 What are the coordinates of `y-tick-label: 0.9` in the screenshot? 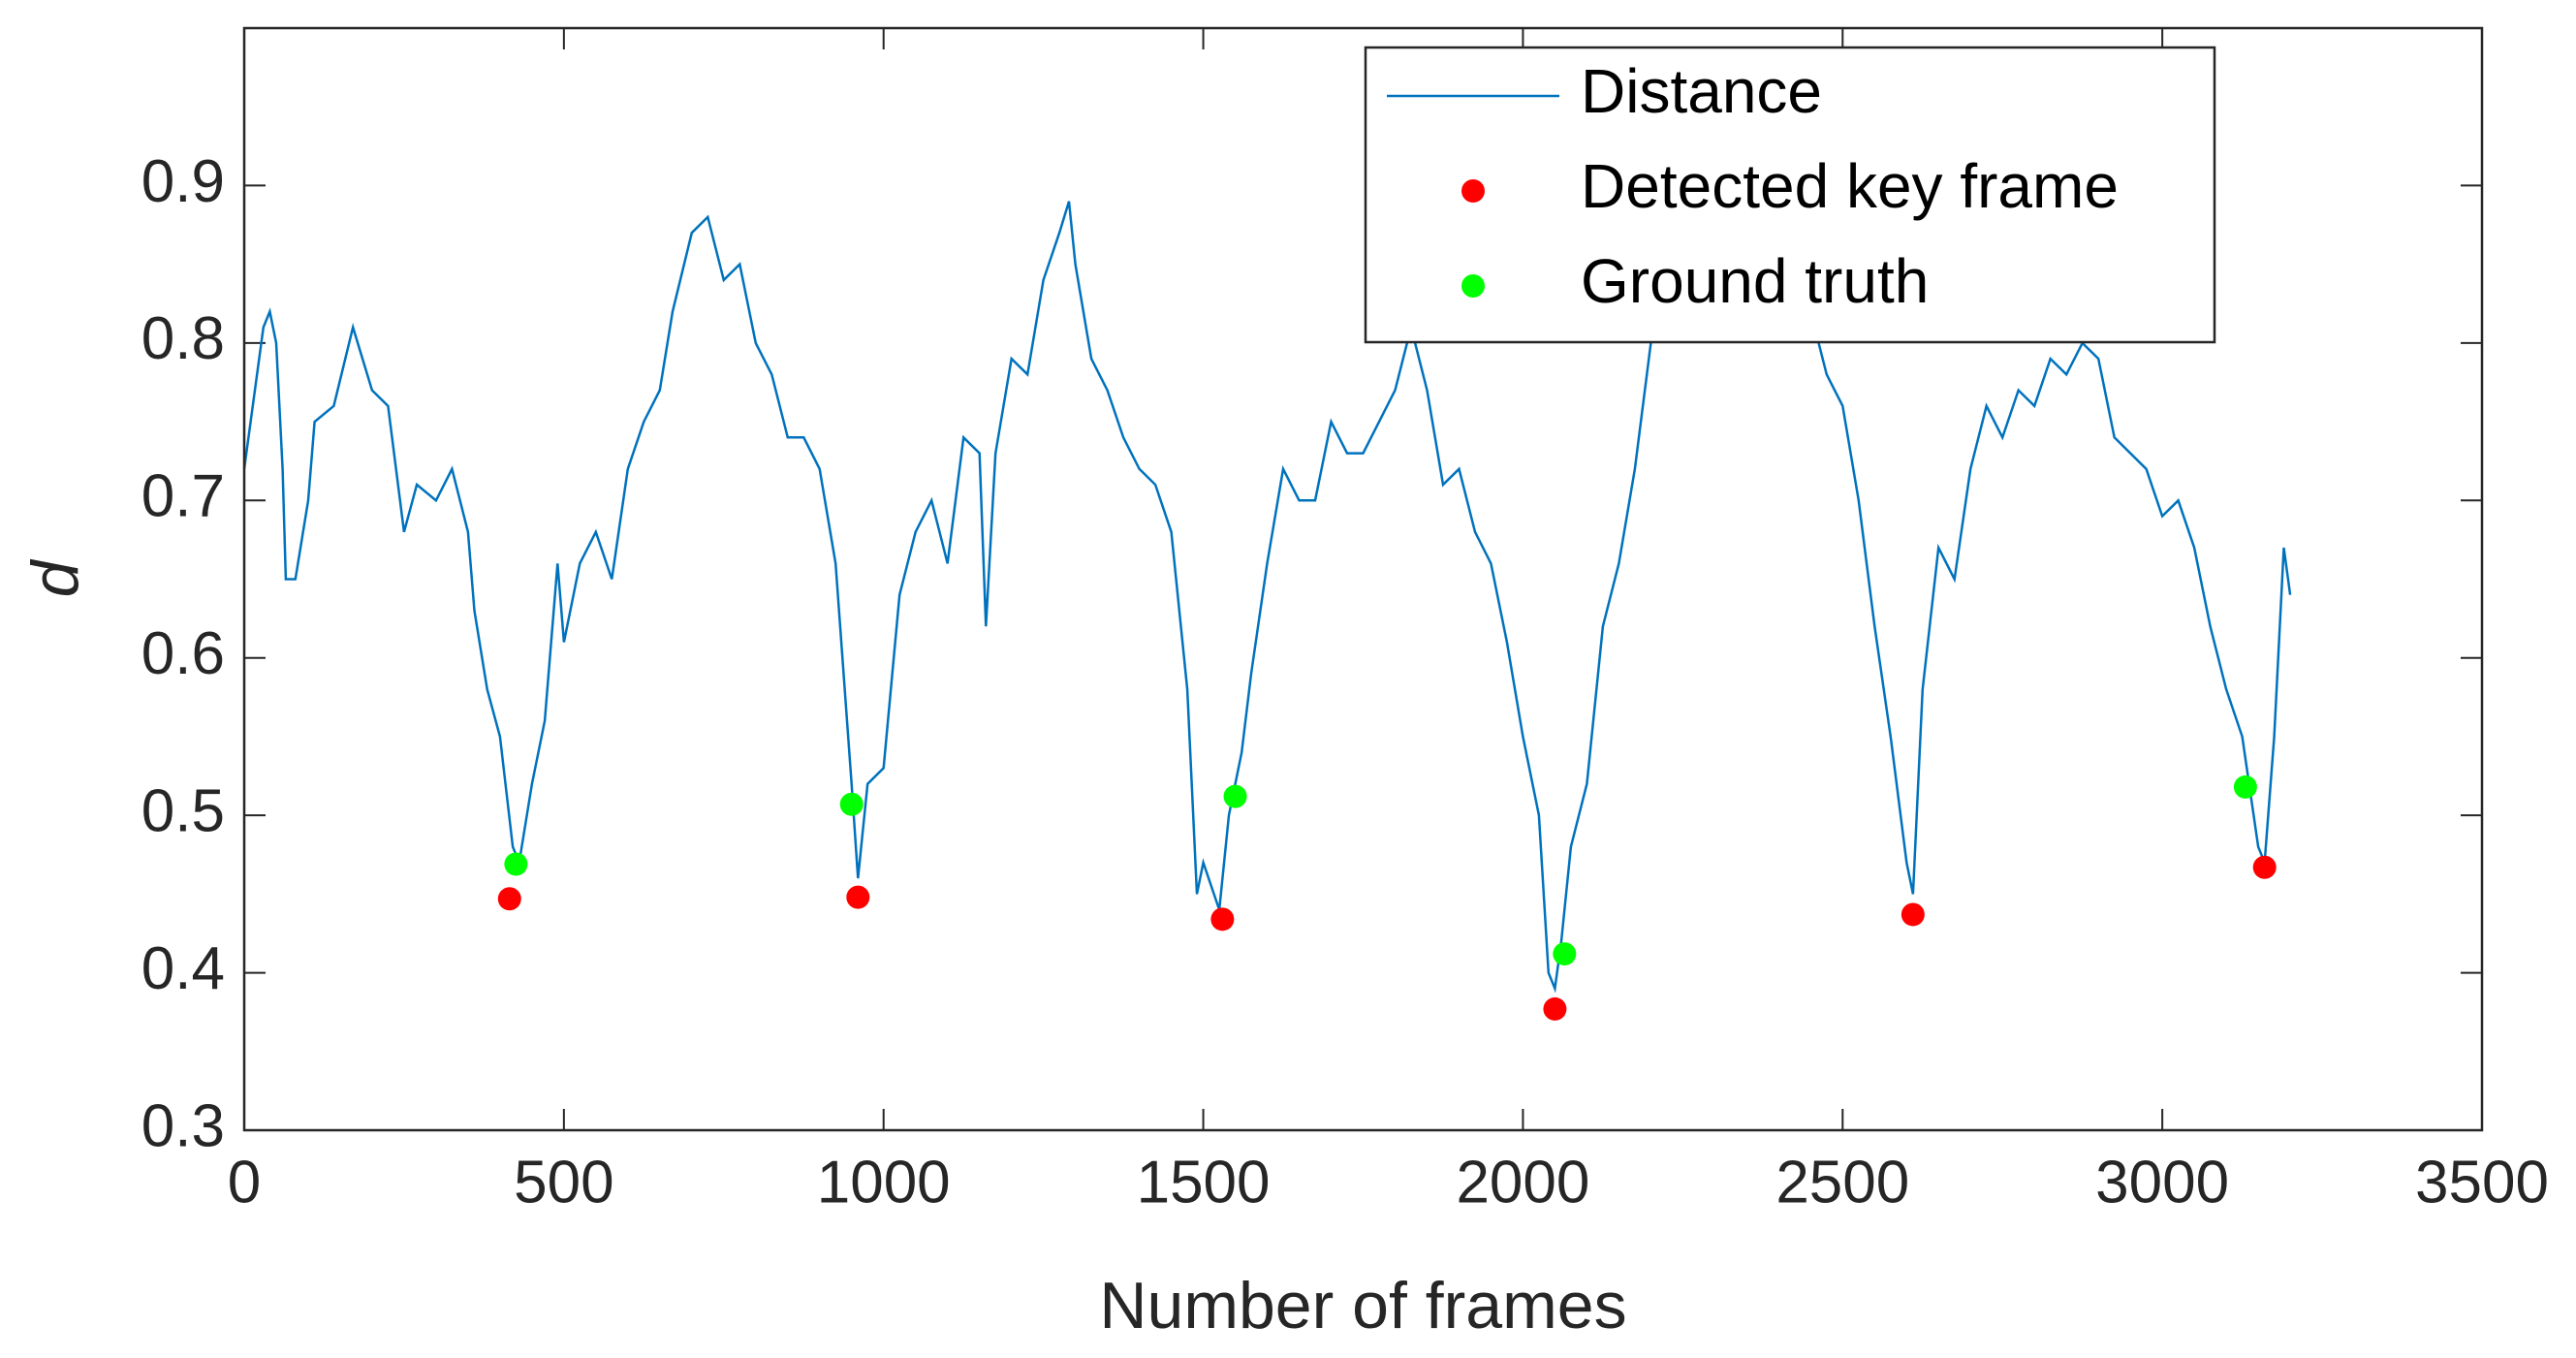 It's located at (183, 181).